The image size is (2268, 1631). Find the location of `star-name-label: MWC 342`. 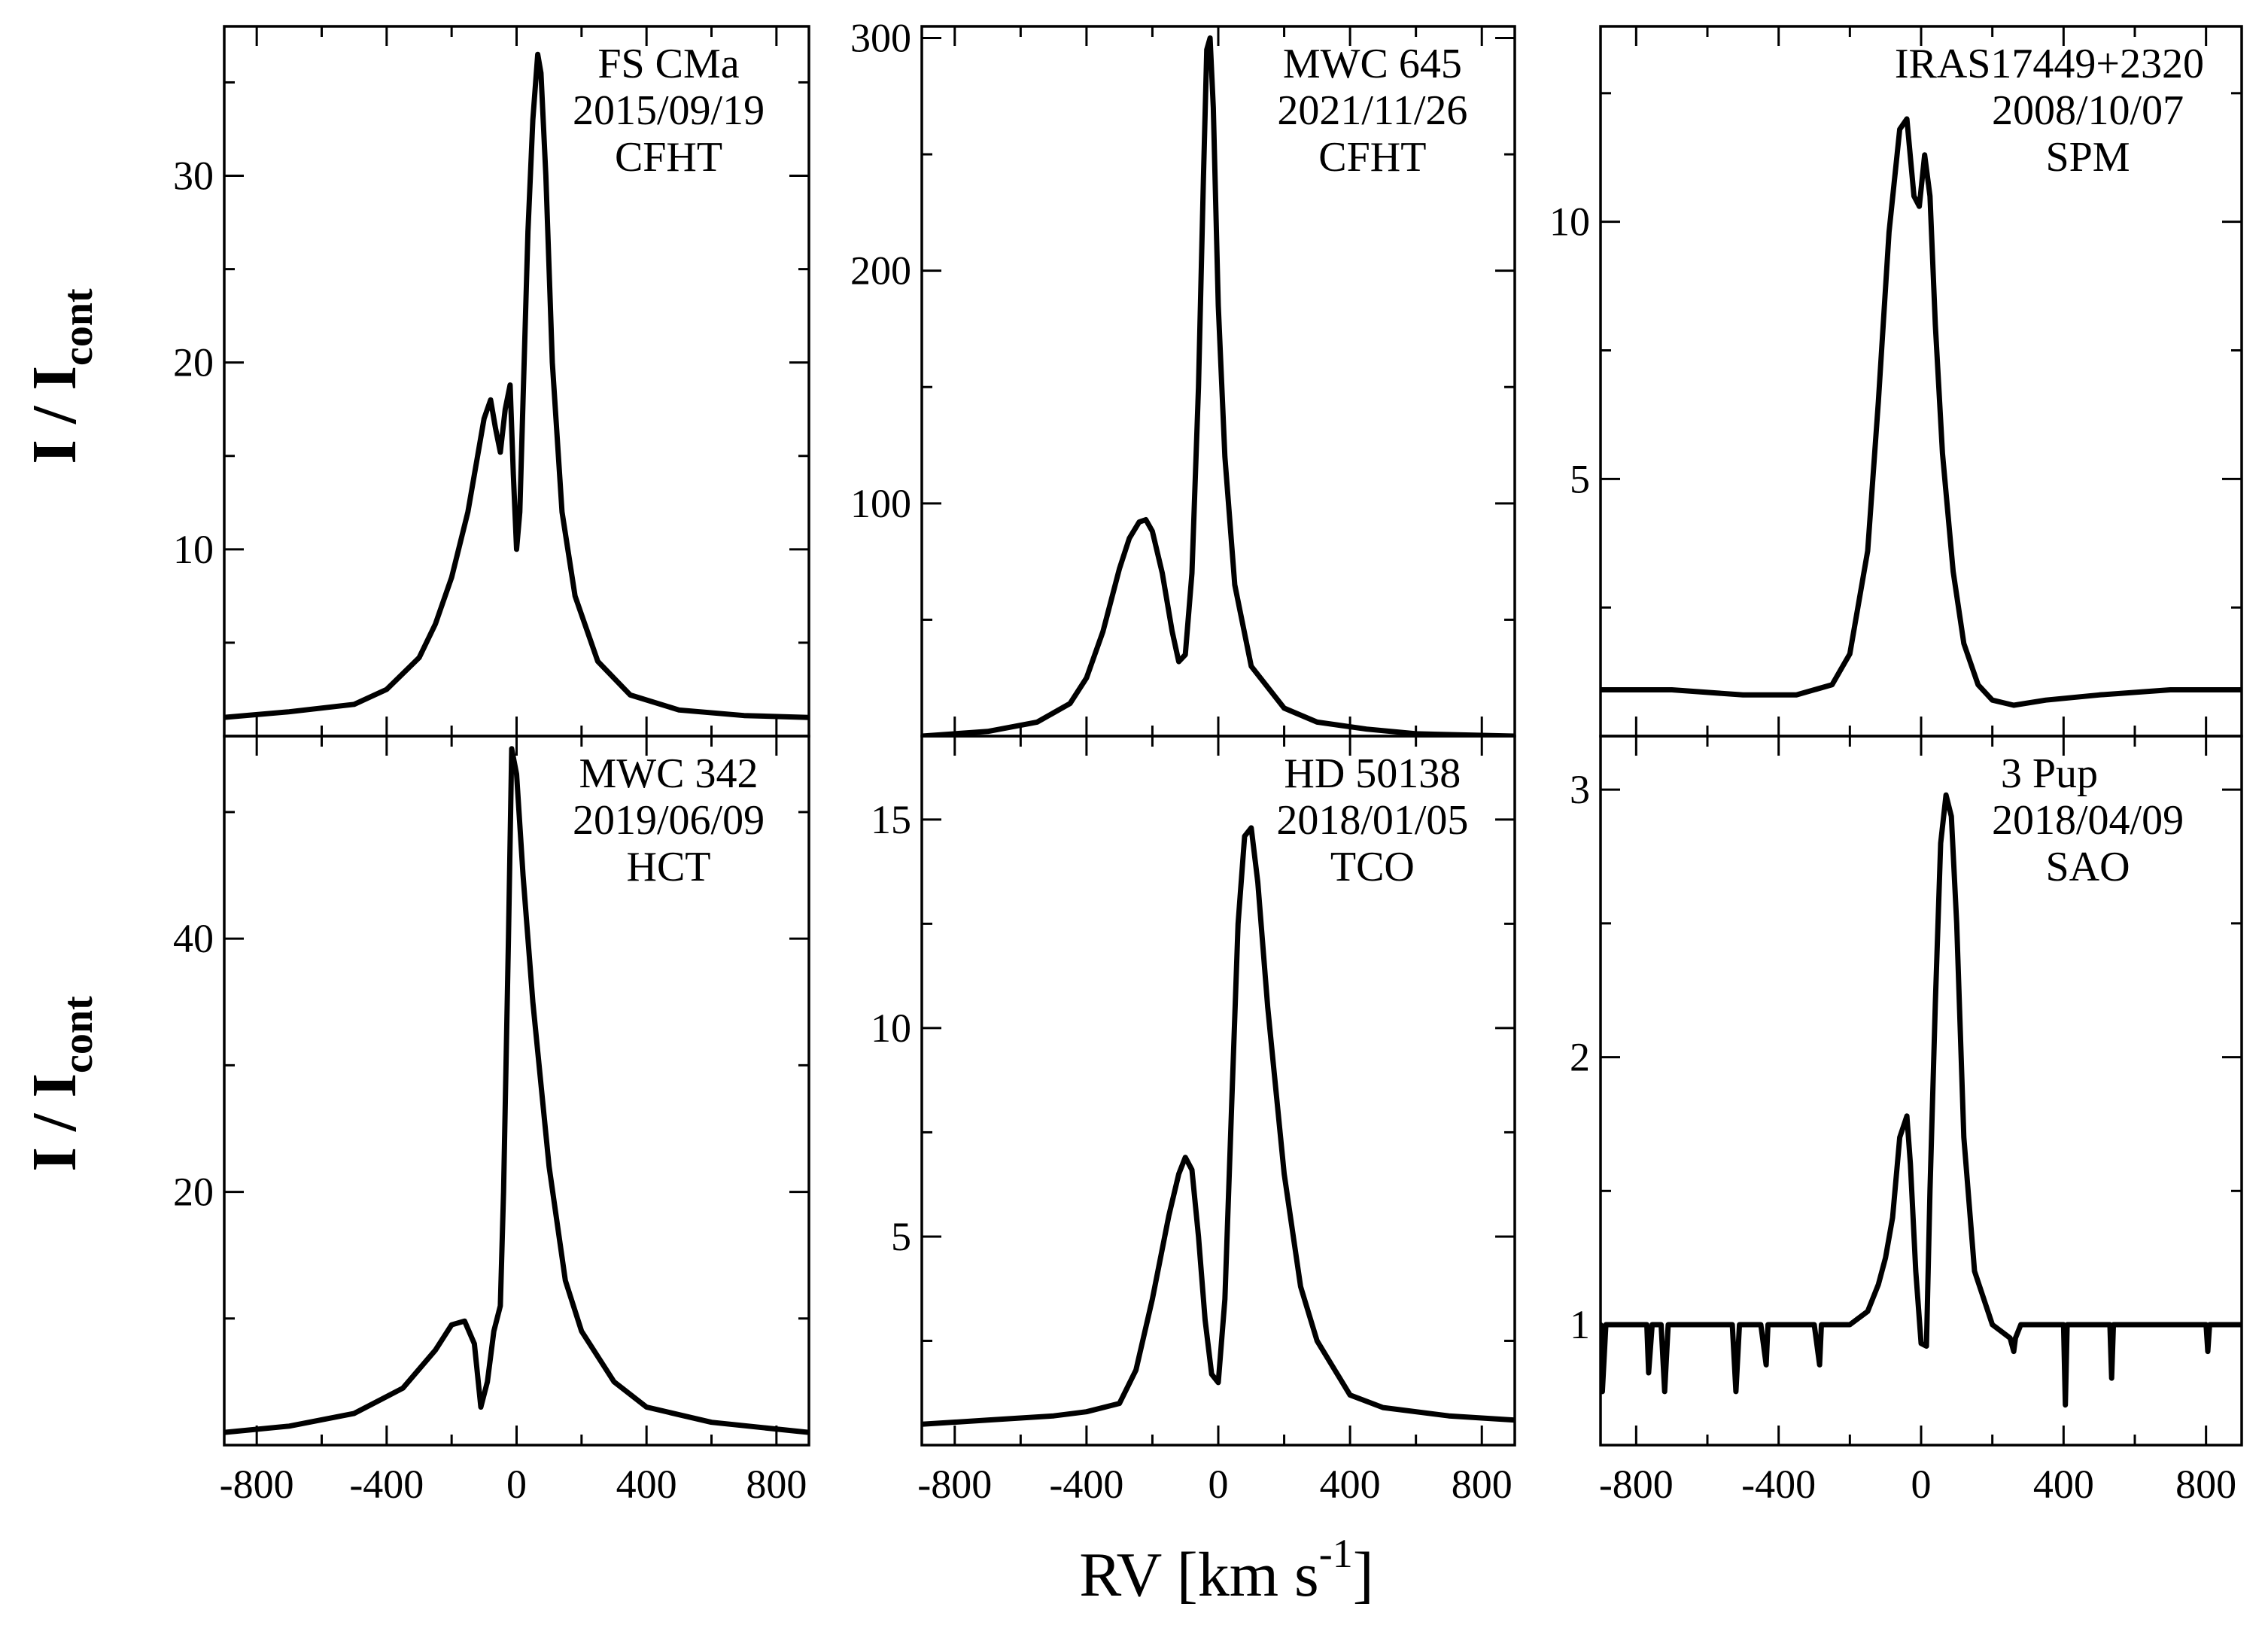

star-name-label: MWC 342 is located at coordinates (669, 774).